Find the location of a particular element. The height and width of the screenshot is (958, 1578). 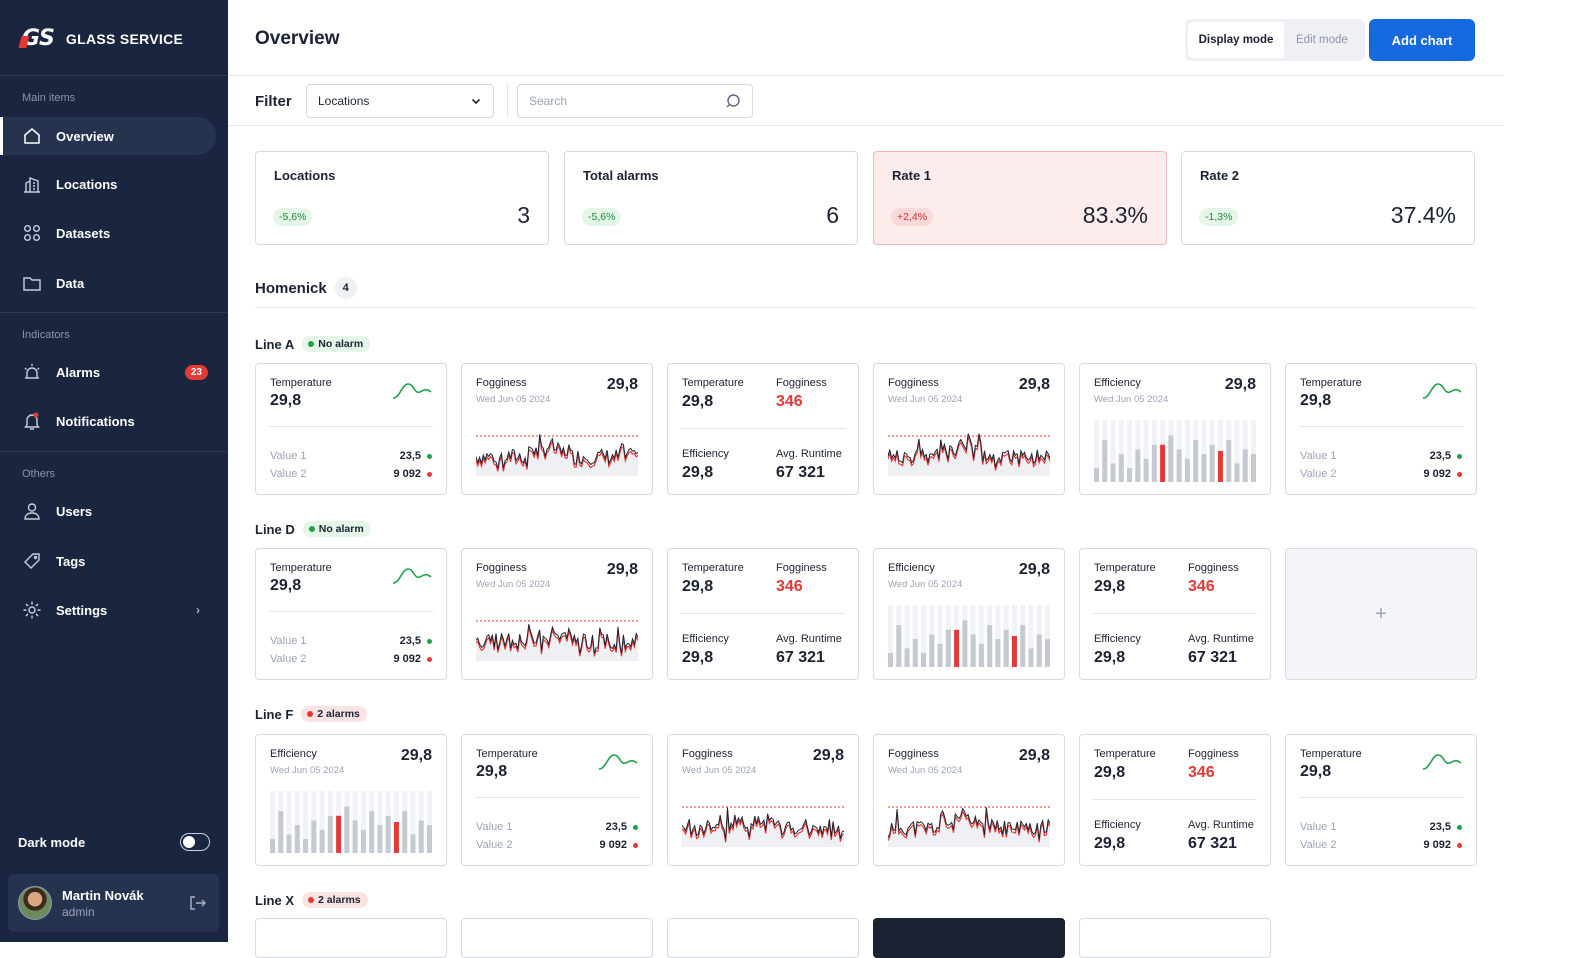

locations-select: Locations is located at coordinates (400, 101).